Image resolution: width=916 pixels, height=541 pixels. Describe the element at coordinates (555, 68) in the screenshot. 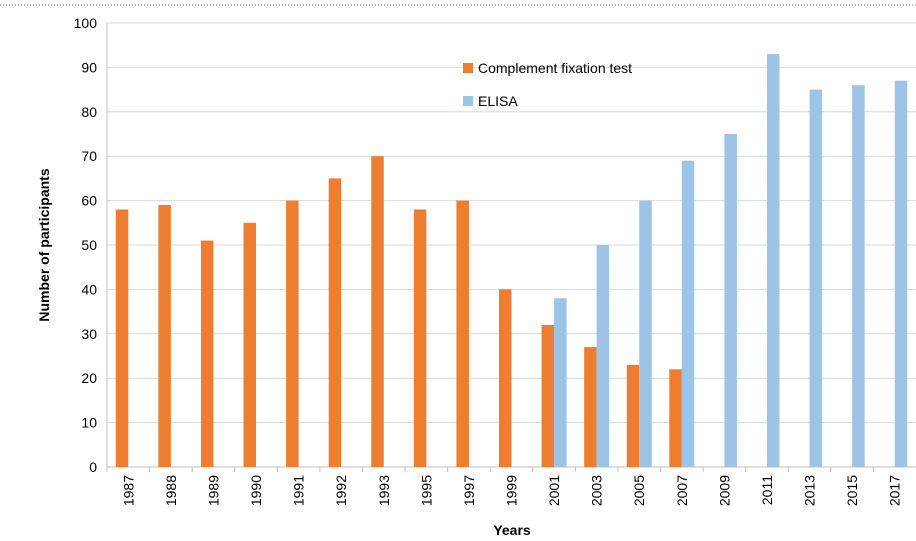

I see `legend-label: Complement fixation test` at that location.